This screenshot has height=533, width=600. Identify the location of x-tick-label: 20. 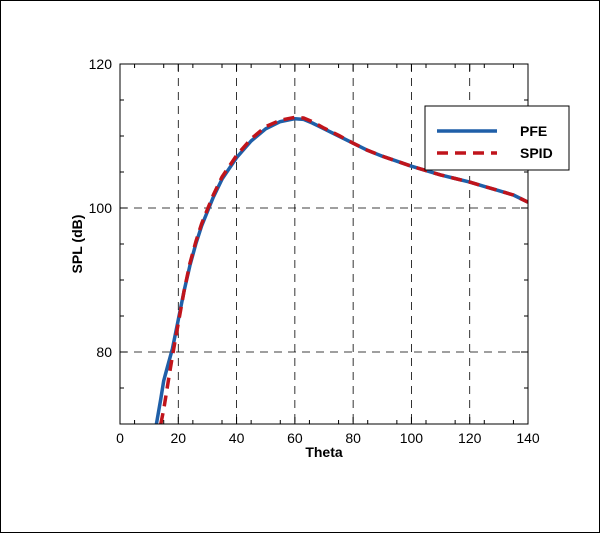
(178, 438).